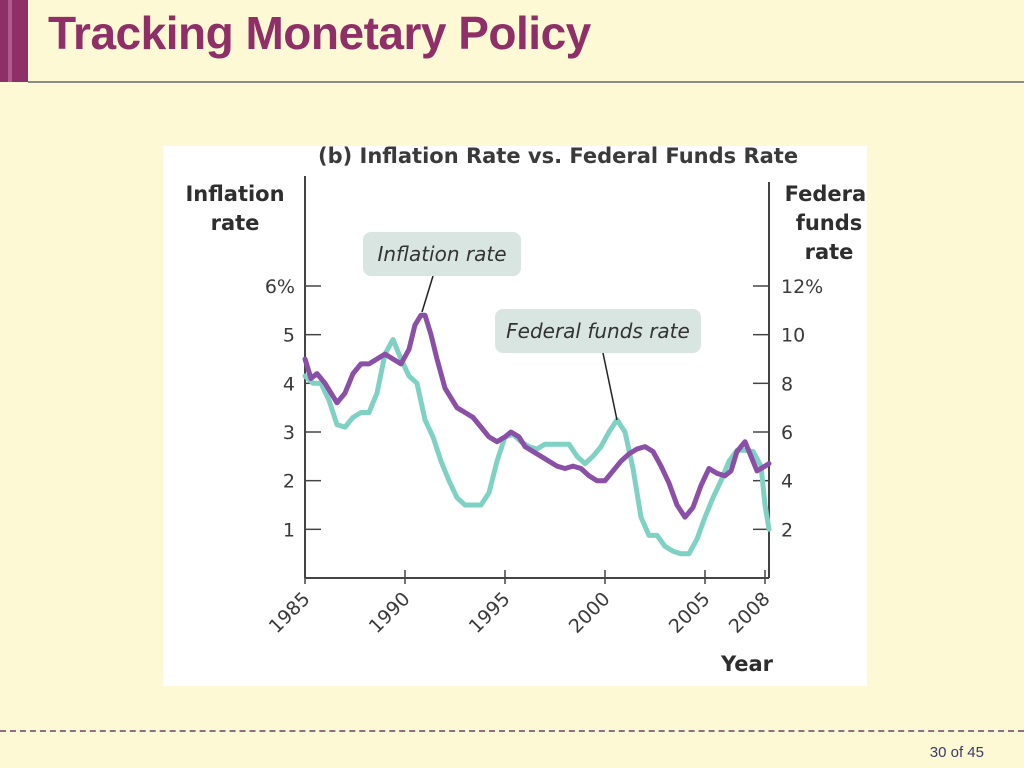 This screenshot has width=1024, height=768. I want to click on federal-funds-rate-callout: Federal funds rate, so click(598, 365).